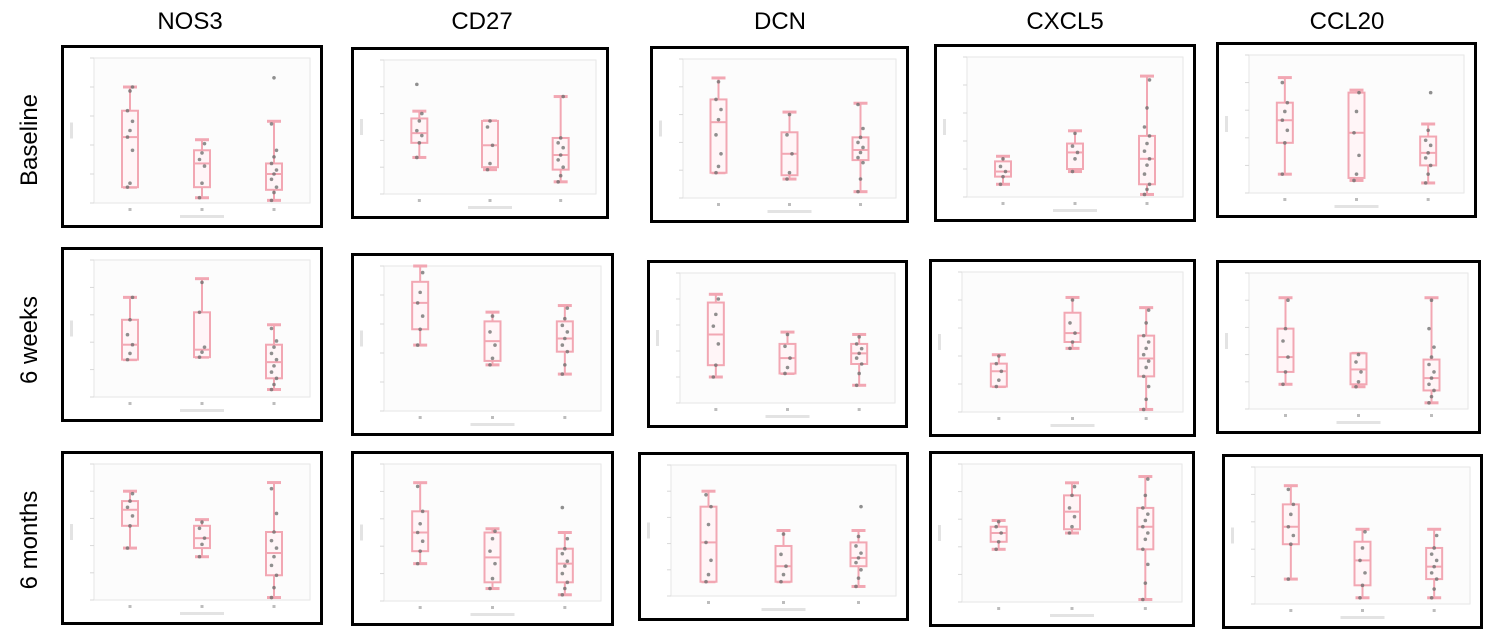  What do you see at coordinates (192, 136) in the screenshot?
I see `panel-nos3-baseline` at bounding box center [192, 136].